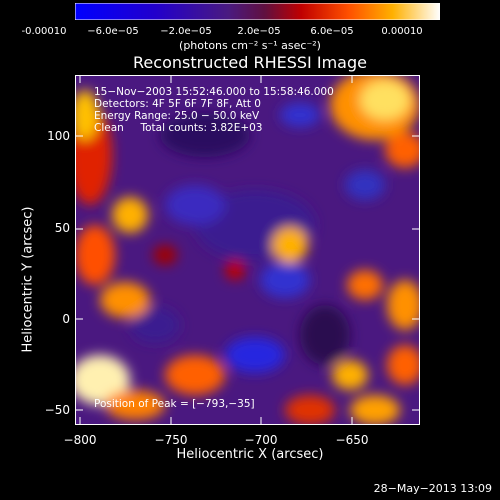 Image resolution: width=500 pixels, height=500 pixels. What do you see at coordinates (57, 410) in the screenshot?
I see `y-tick: −50` at bounding box center [57, 410].